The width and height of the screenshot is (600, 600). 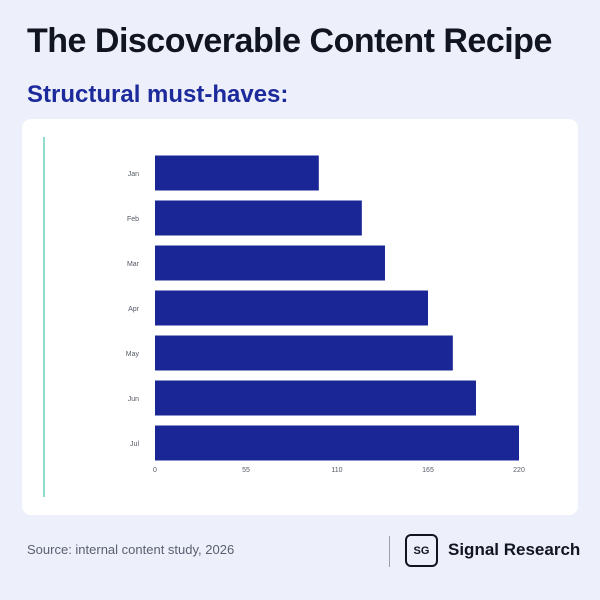 What do you see at coordinates (304, 353) in the screenshot?
I see `bar-may` at bounding box center [304, 353].